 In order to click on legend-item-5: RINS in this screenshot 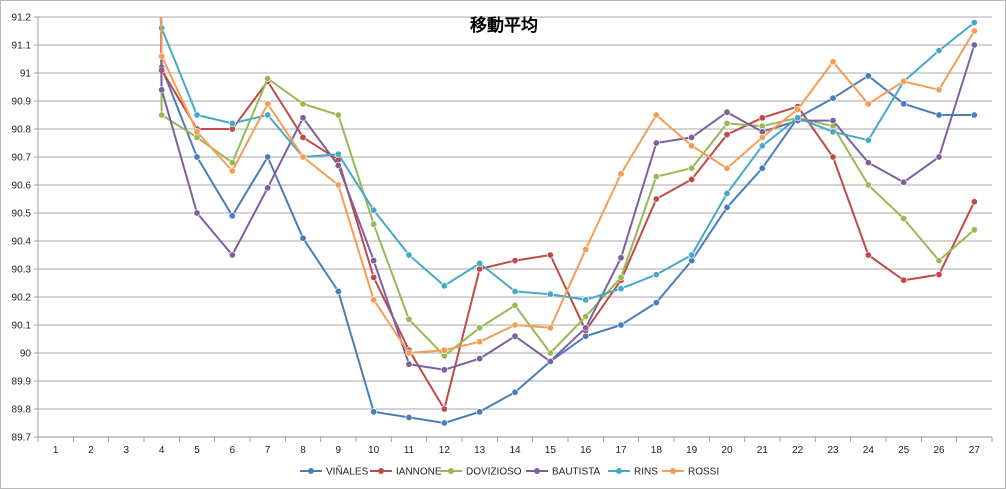, I will do `click(633, 472)`.